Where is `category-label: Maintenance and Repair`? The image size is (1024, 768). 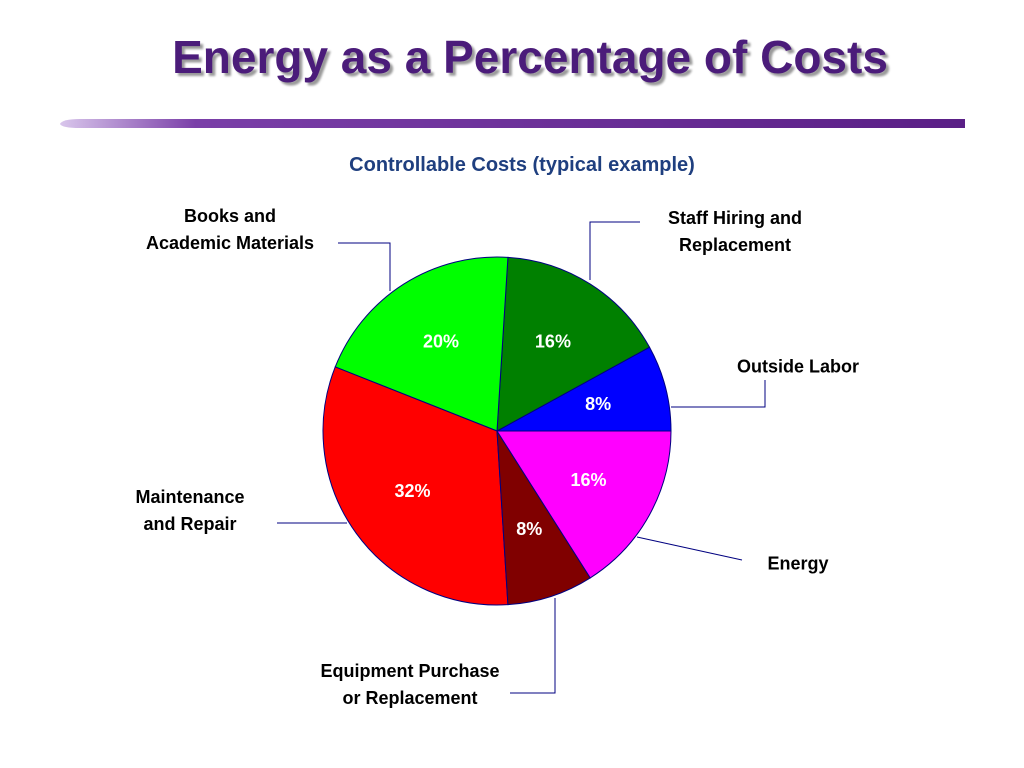 category-label: Maintenance and Repair is located at coordinates (190, 510).